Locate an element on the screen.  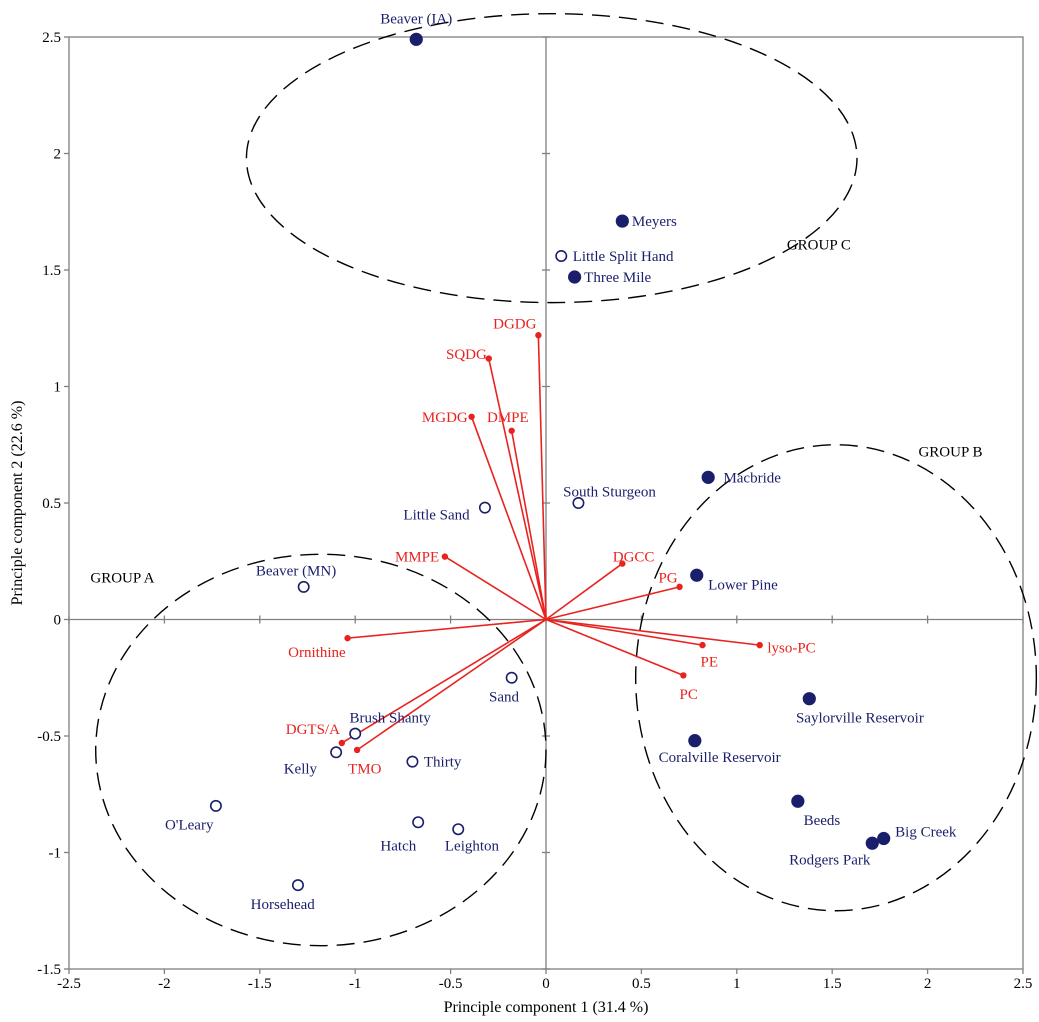
y-tick-label: 1.5 is located at coordinates (51, 271).